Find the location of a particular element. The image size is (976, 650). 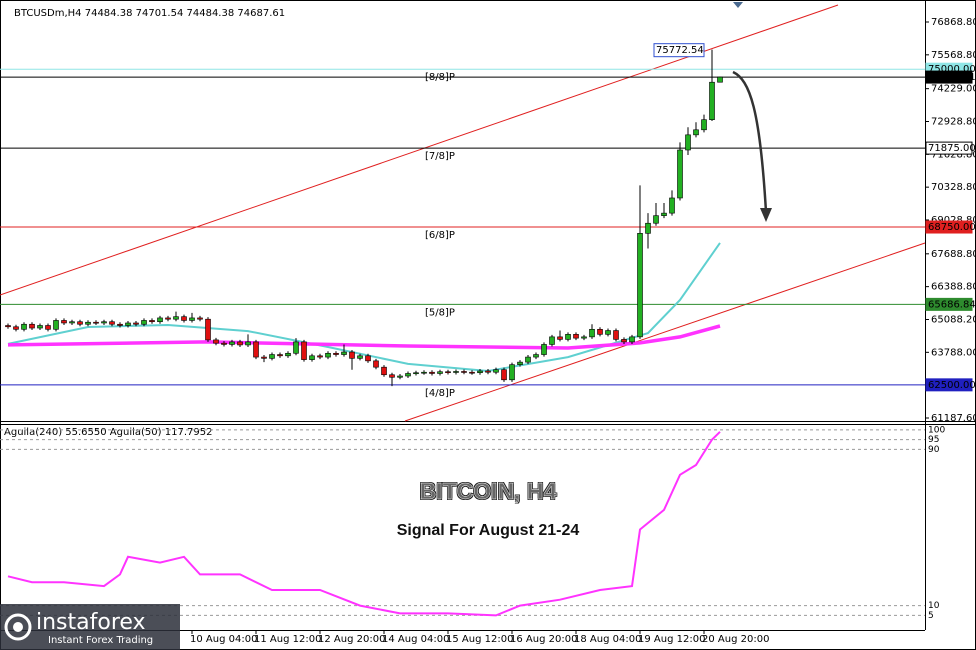

logo-name: instaforex is located at coordinates (91, 622).